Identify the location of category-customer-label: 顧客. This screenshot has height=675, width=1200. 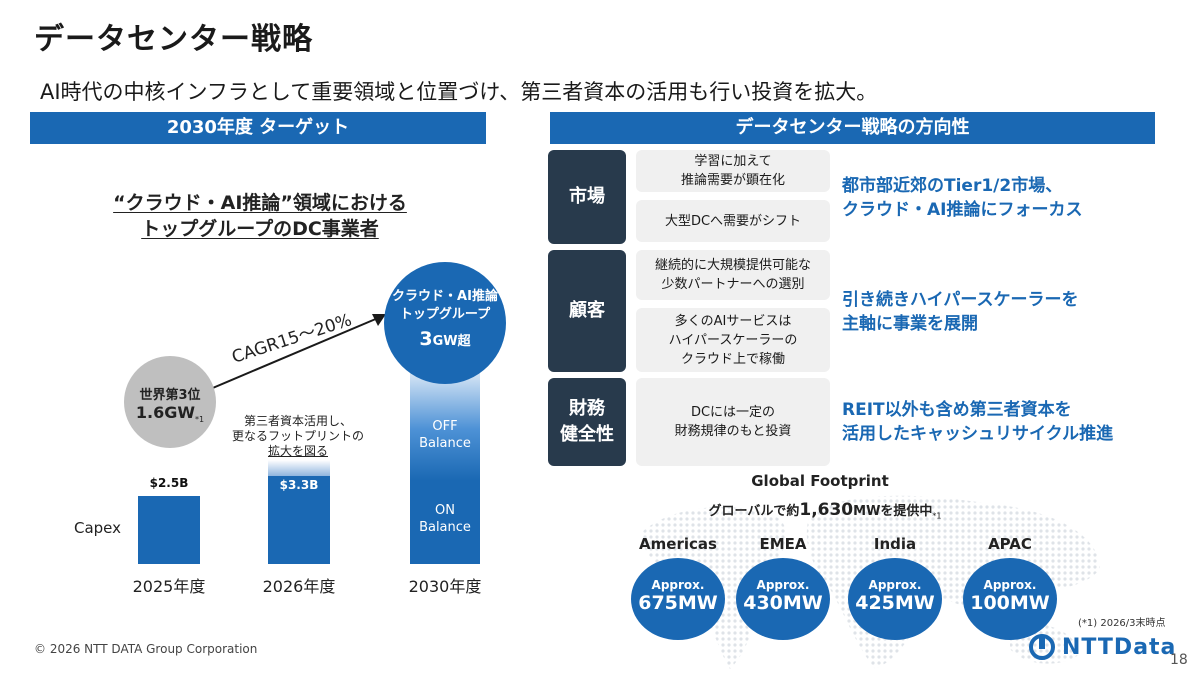
(587, 310).